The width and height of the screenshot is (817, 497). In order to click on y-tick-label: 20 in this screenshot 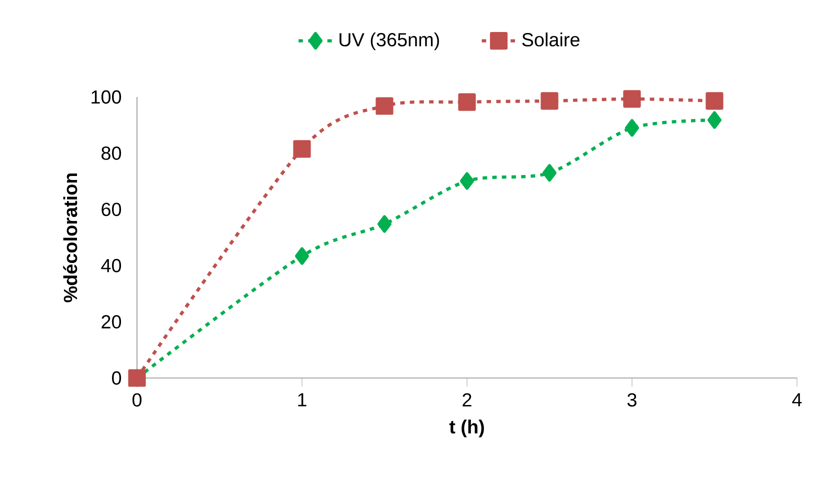, I will do `click(112, 322)`.